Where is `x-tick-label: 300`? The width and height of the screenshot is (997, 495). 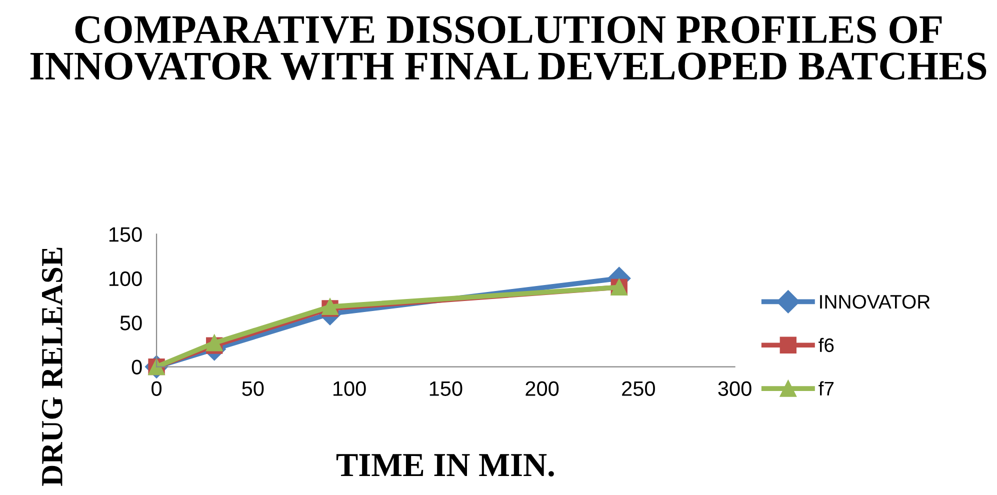 x-tick-label: 300 is located at coordinates (735, 388).